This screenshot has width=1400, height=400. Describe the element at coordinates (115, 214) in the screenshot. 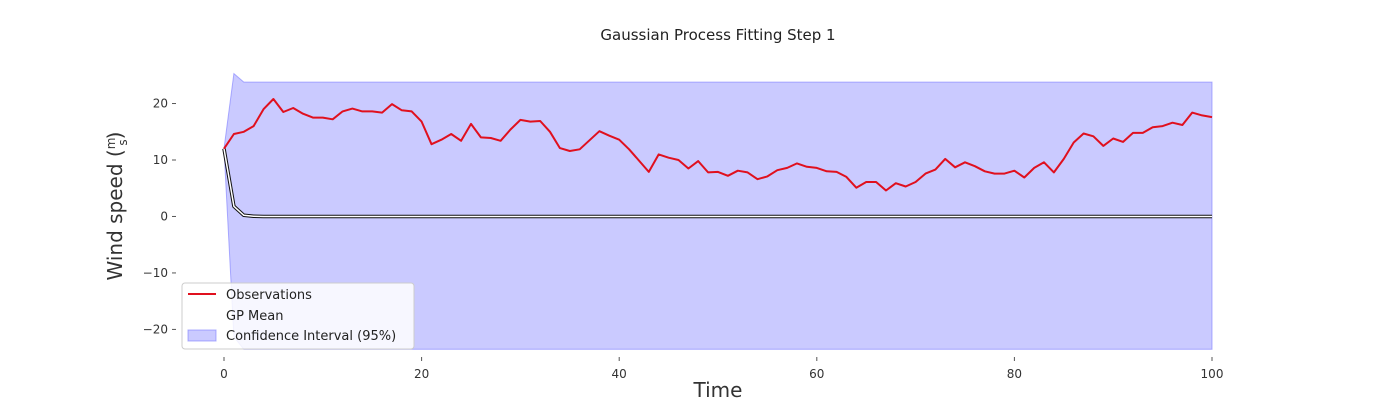

I see `y-axis-label-prefix: Wind speed (` at that location.